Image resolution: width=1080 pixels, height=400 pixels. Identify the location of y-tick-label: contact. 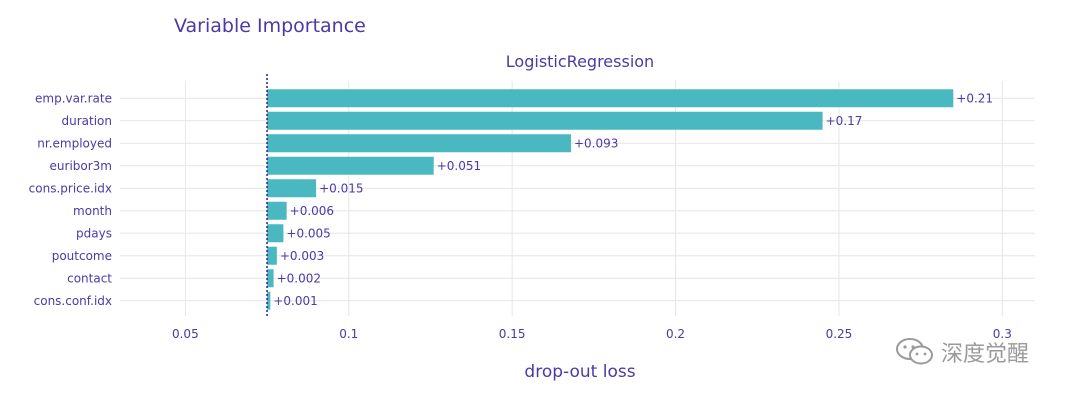
(89, 278).